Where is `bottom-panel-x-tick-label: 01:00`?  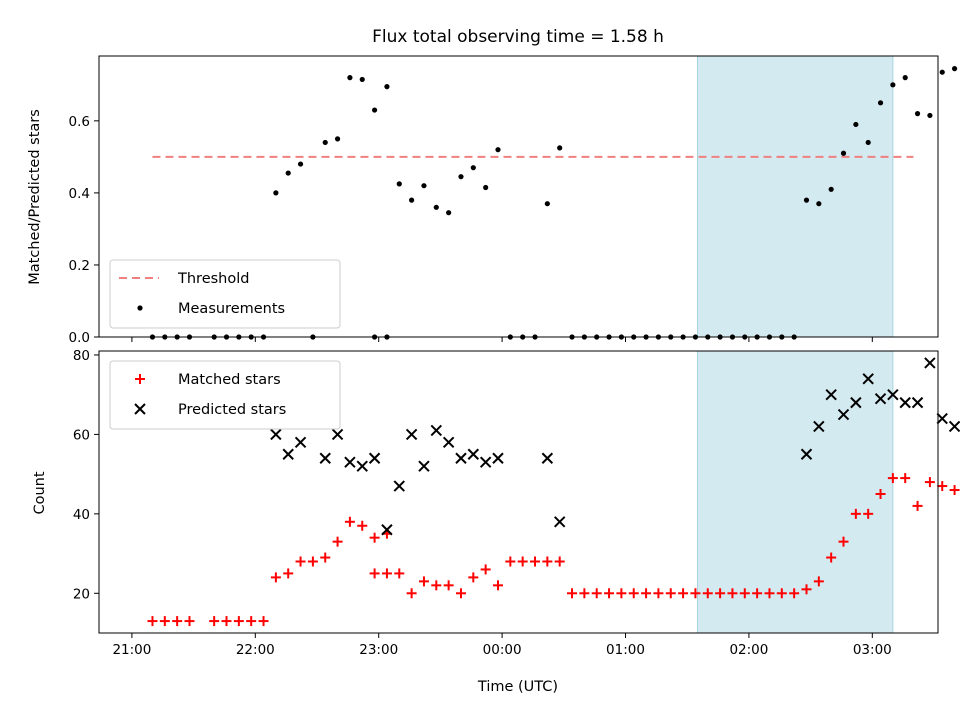 bottom-panel-x-tick-label: 01:00 is located at coordinates (625, 650).